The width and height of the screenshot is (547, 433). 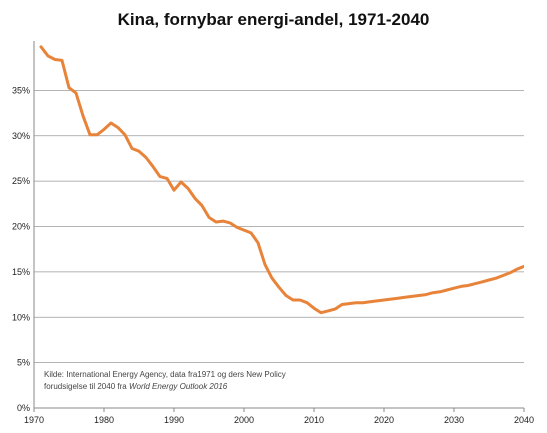 I want to click on x-tick-label: 2000, so click(x=244, y=420).